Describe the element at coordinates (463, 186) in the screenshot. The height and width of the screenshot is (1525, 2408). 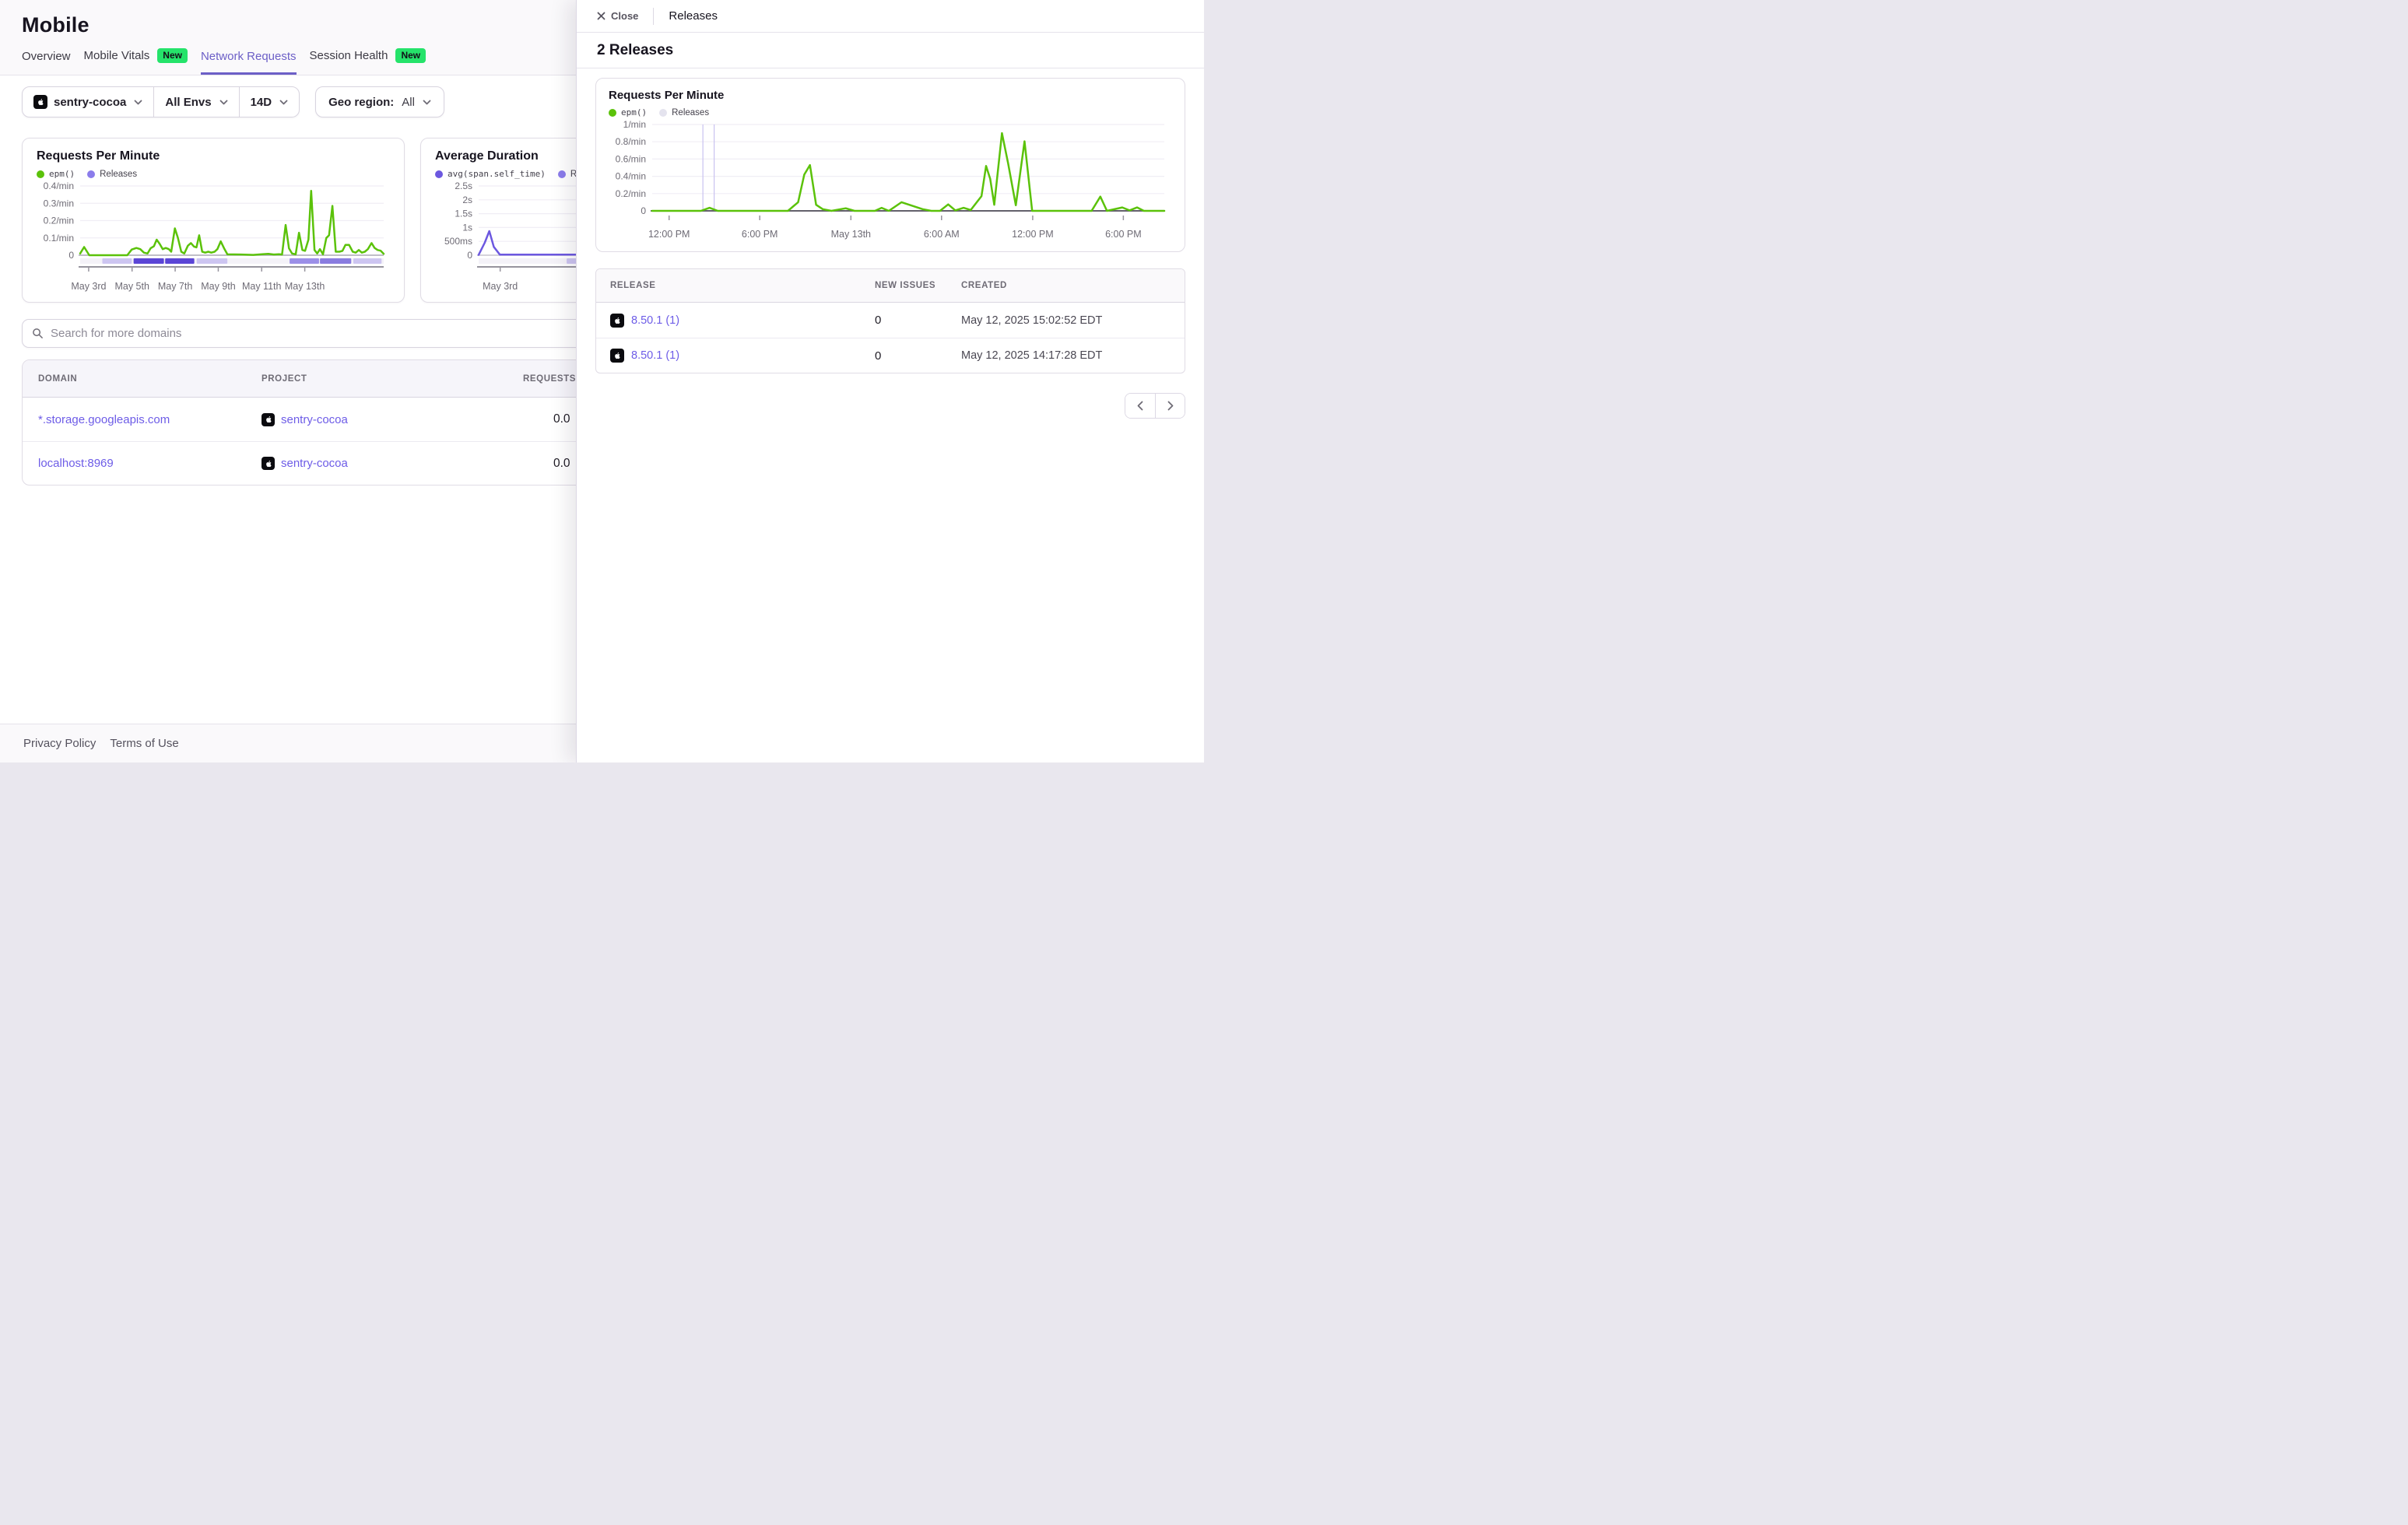
I see `svg-text: 2.5s` at that location.